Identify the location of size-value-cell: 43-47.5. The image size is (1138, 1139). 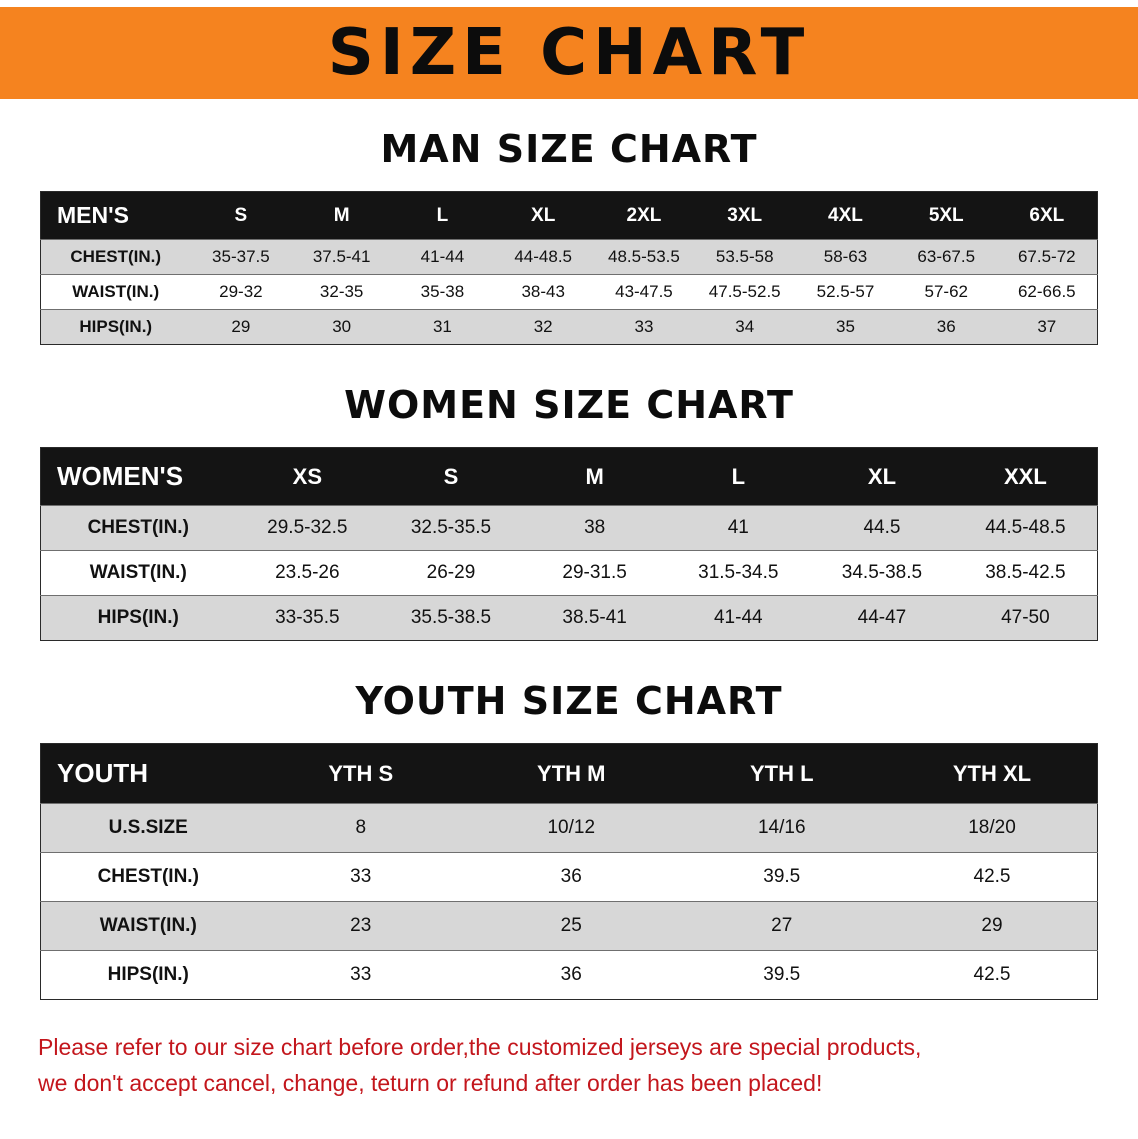
(644, 291).